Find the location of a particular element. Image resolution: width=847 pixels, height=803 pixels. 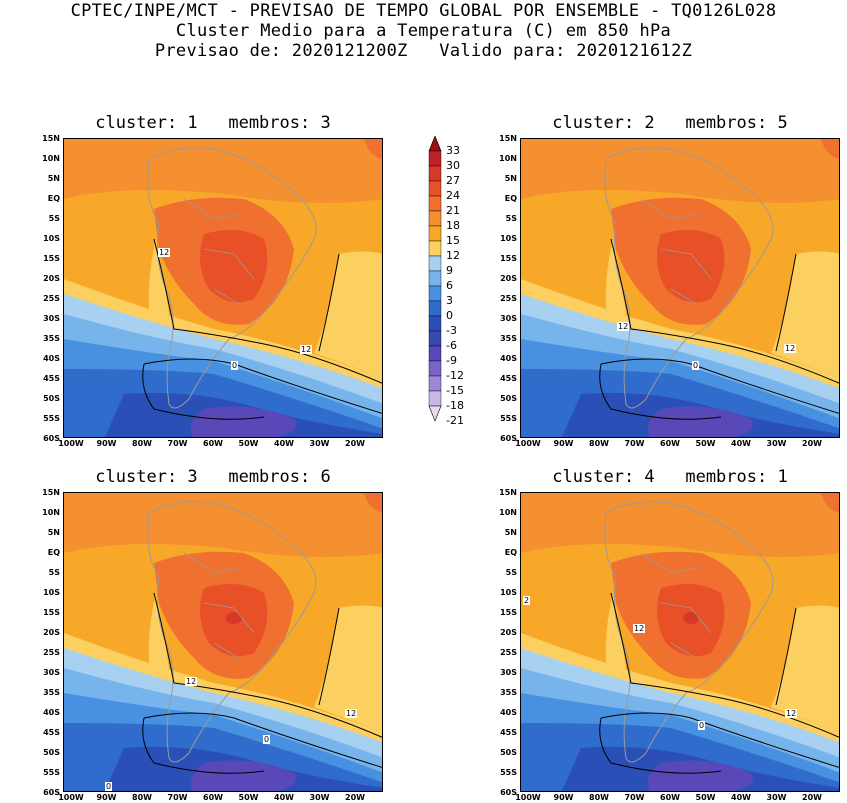

colorbar-label: -21 is located at coordinates (455, 420).